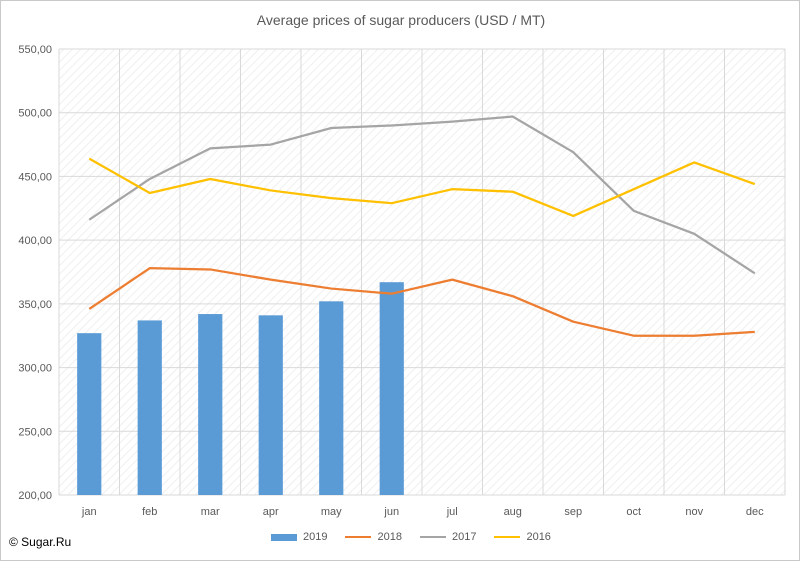  I want to click on legend-item-2017: 2017, so click(448, 537).